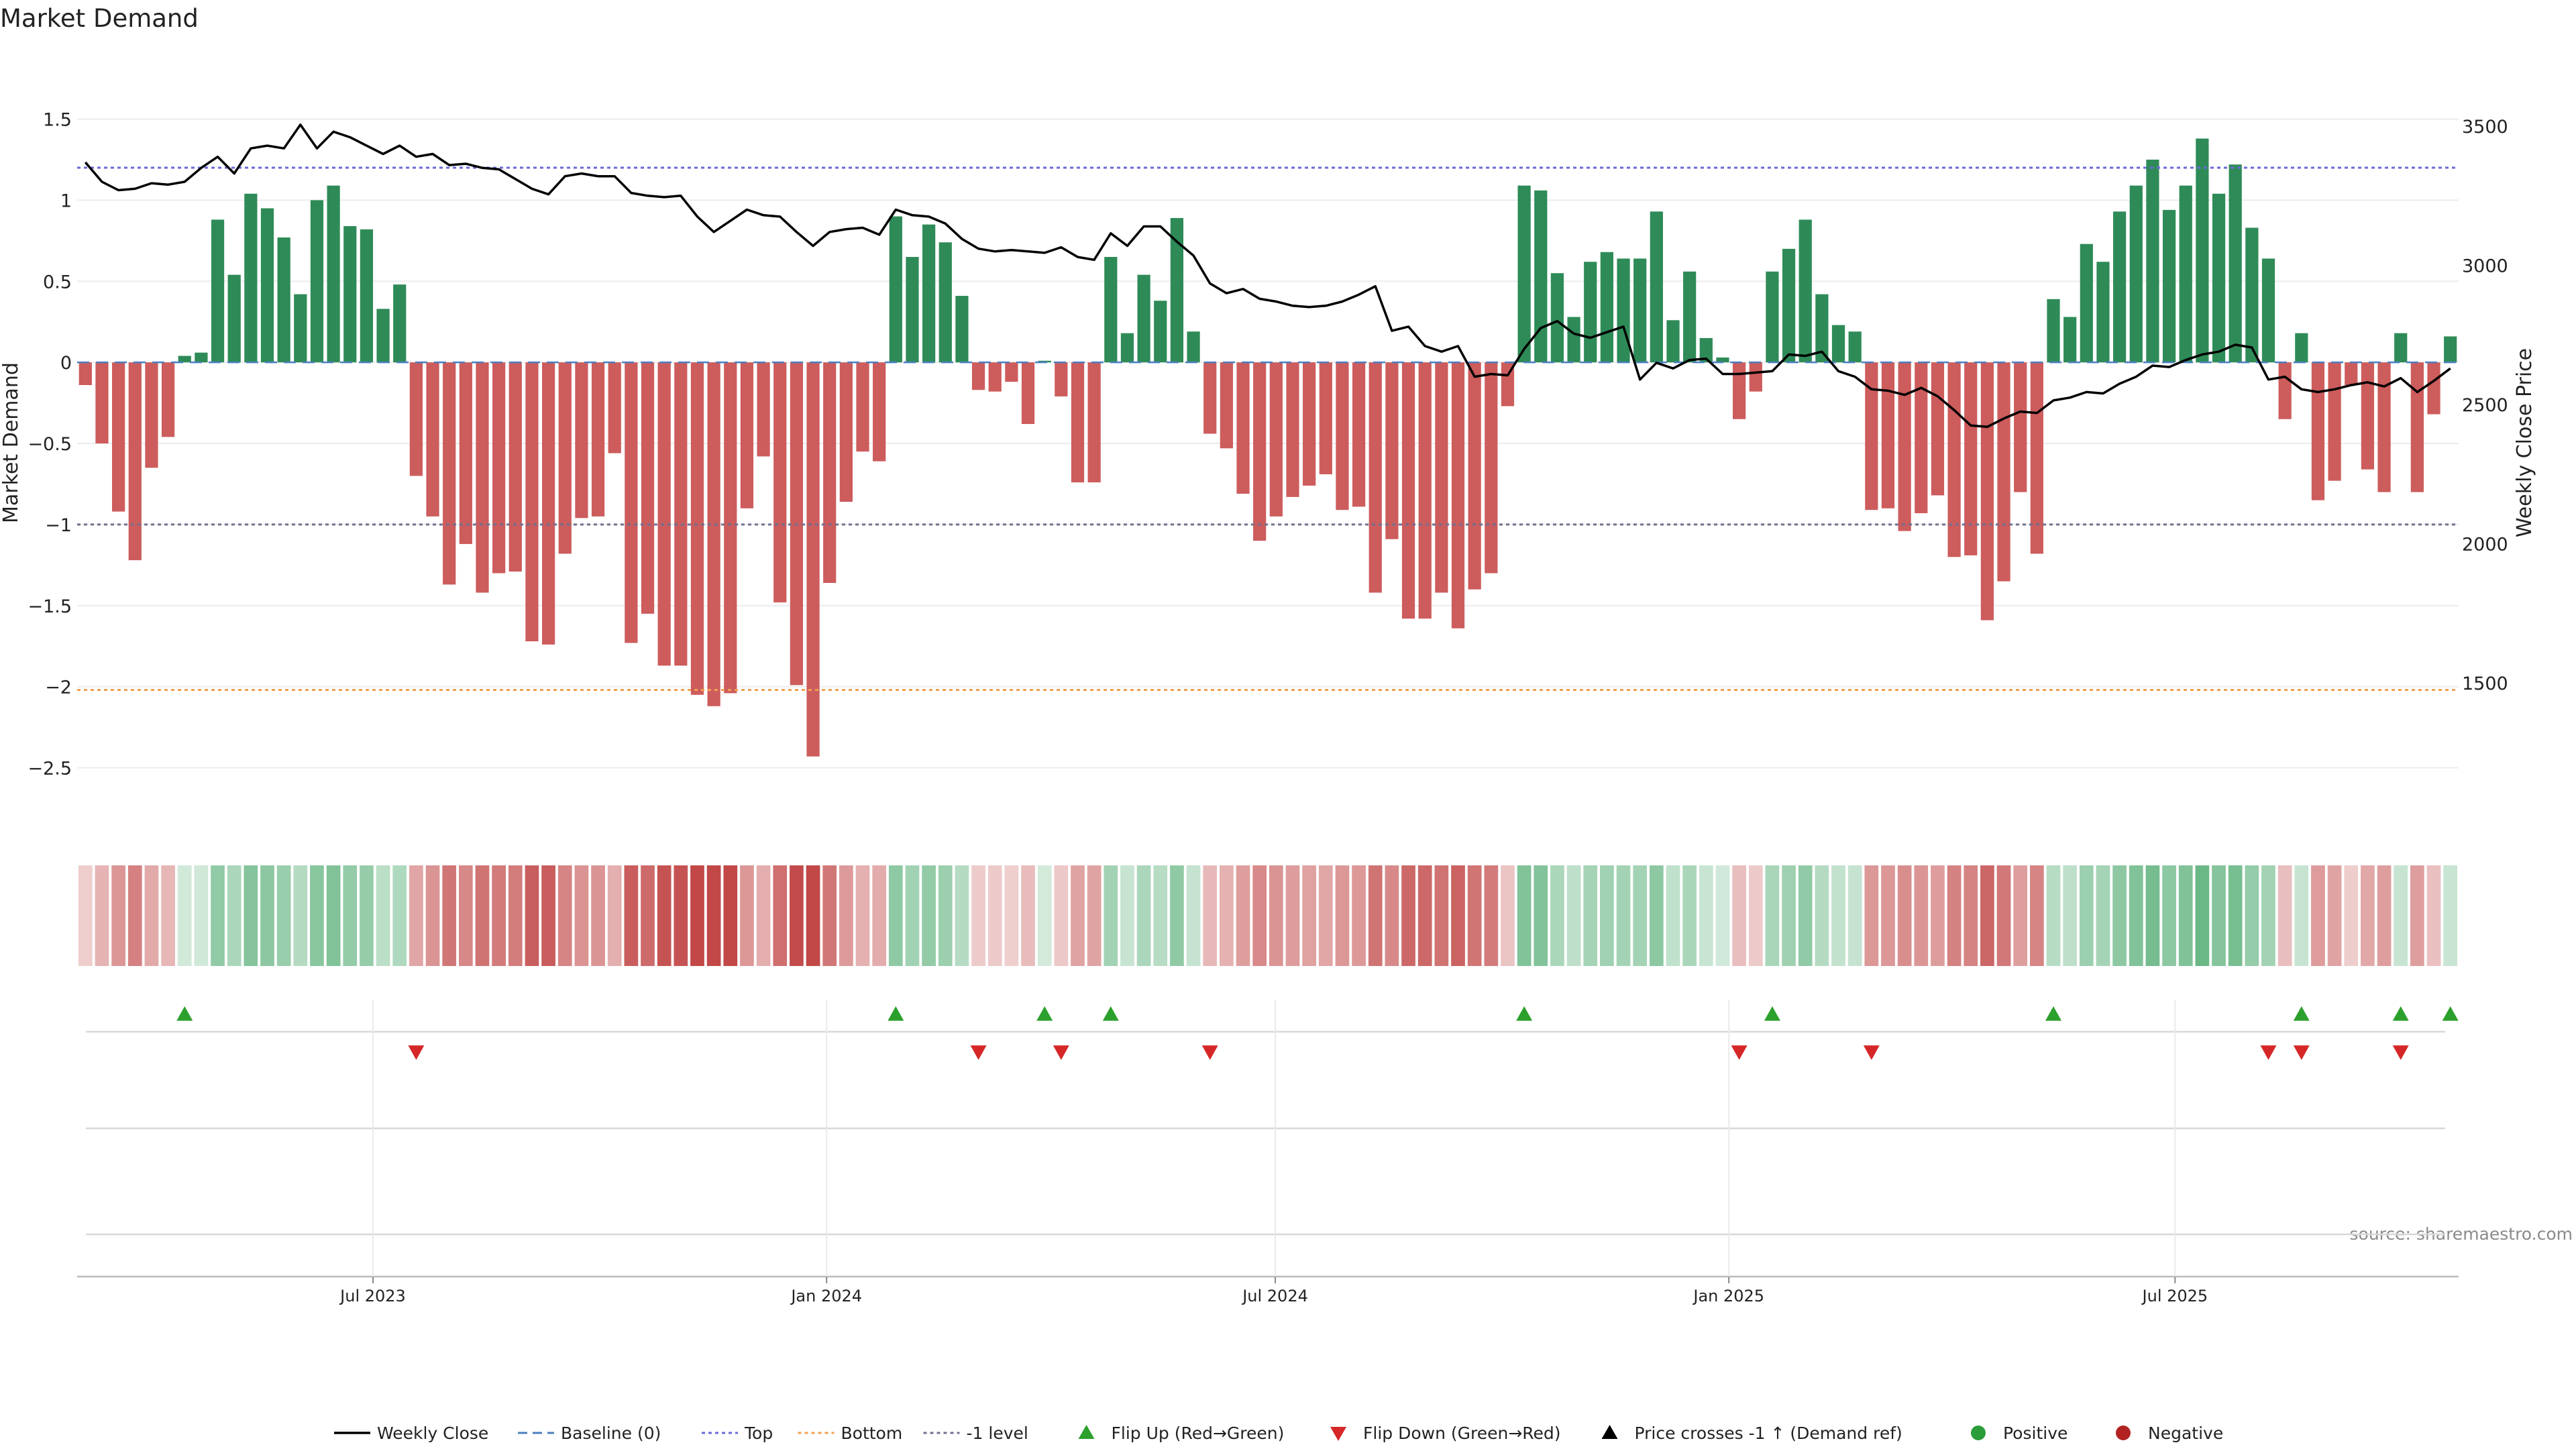 The image size is (2576, 1449). I want to click on legend-label: Weekly Close, so click(432, 1433).